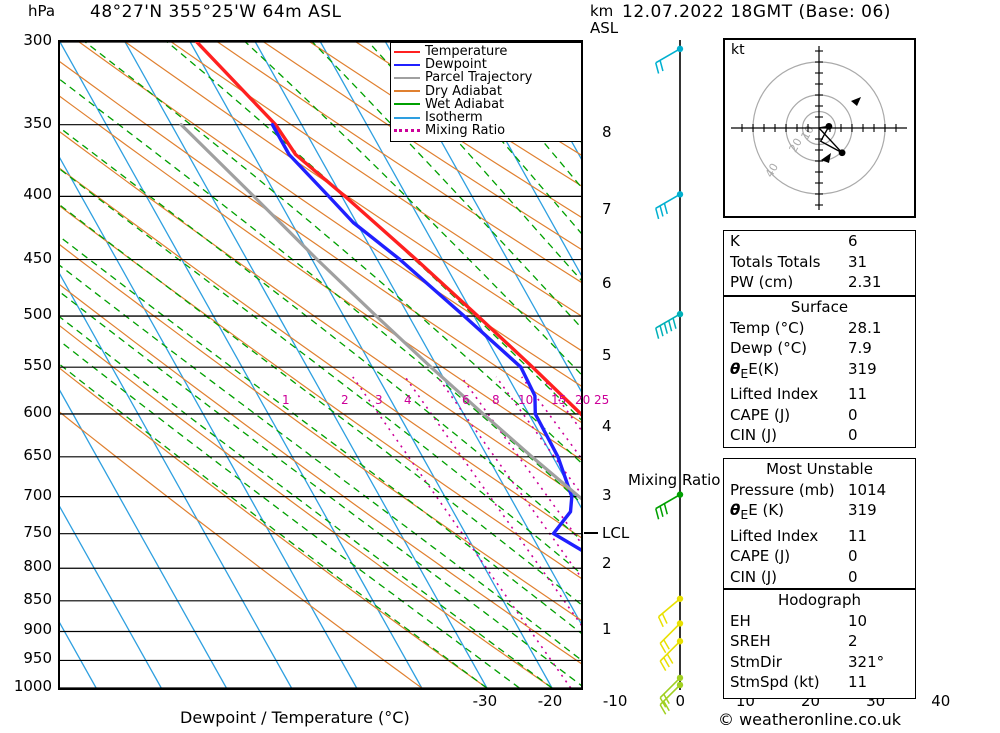 The image size is (1000, 733). Describe the element at coordinates (819, 662) in the screenshot. I see `index-row: StmDir 321°` at that location.